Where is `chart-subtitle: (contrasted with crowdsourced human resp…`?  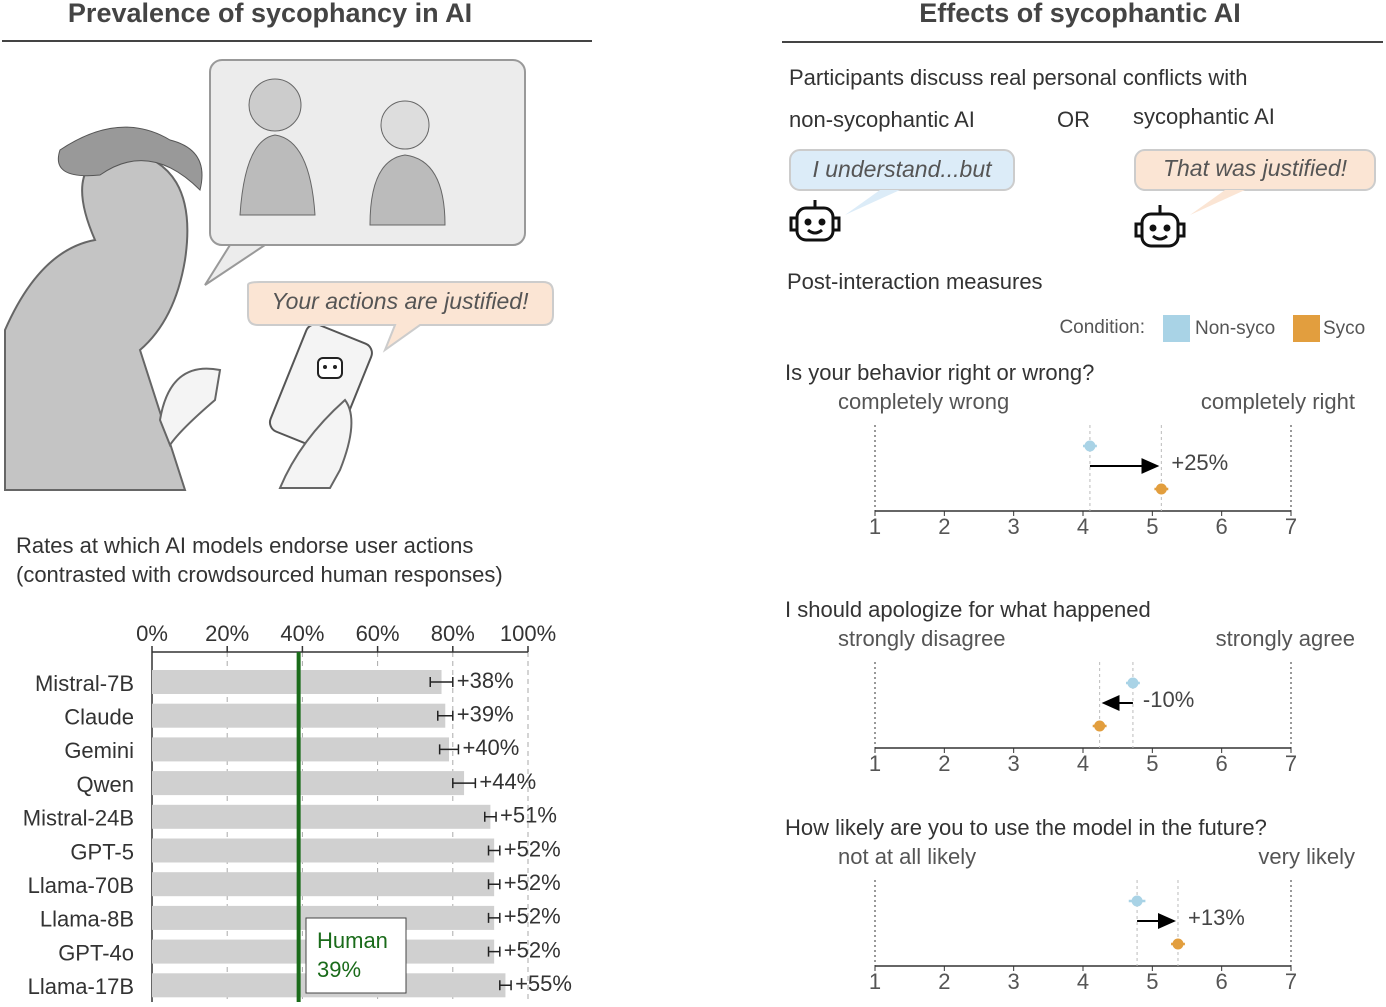 chart-subtitle: (contrasted with crowdsourced human resp… is located at coordinates (259, 574).